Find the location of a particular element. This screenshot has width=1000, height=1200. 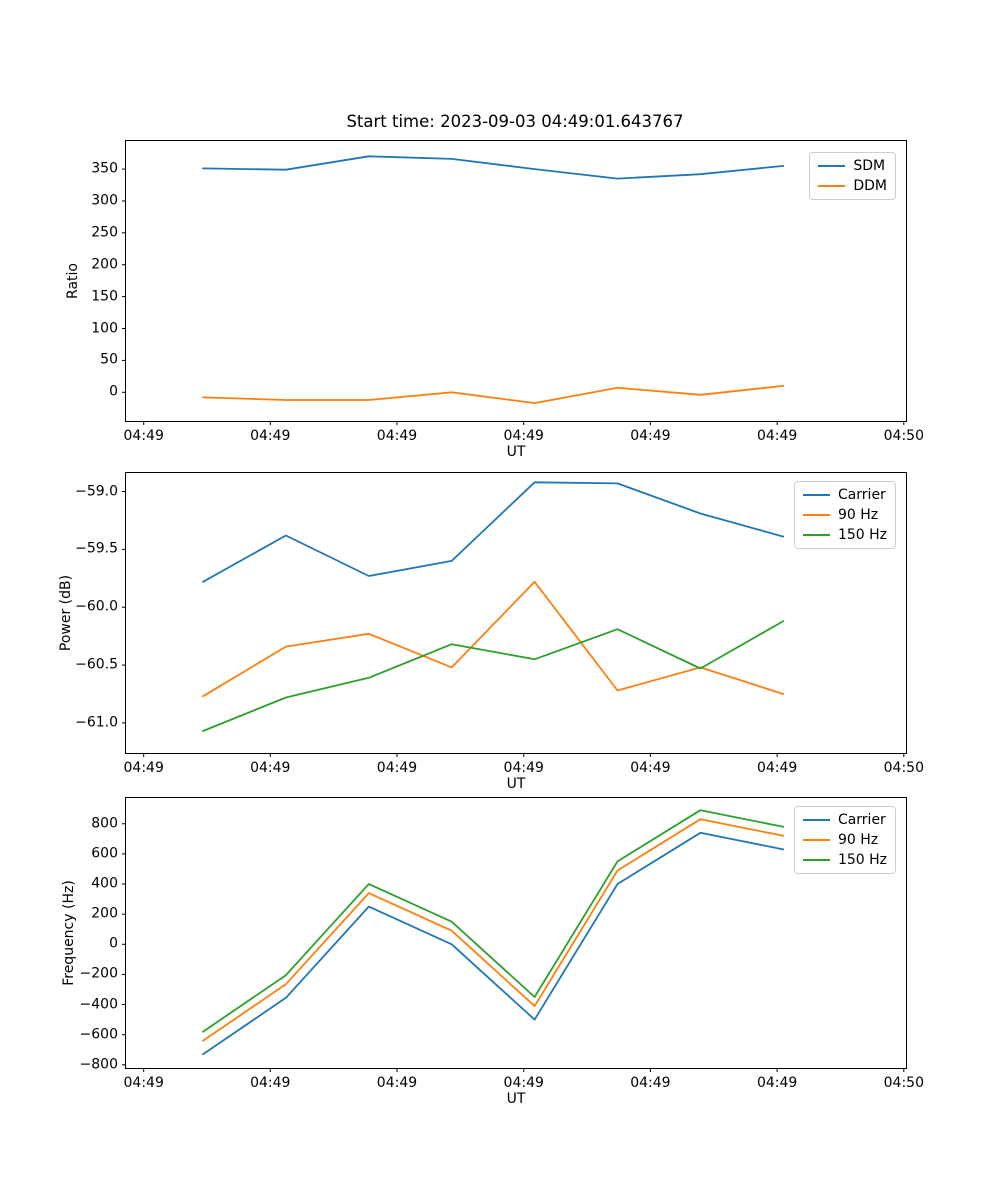

y-tick-label: 150 is located at coordinates (104, 296).